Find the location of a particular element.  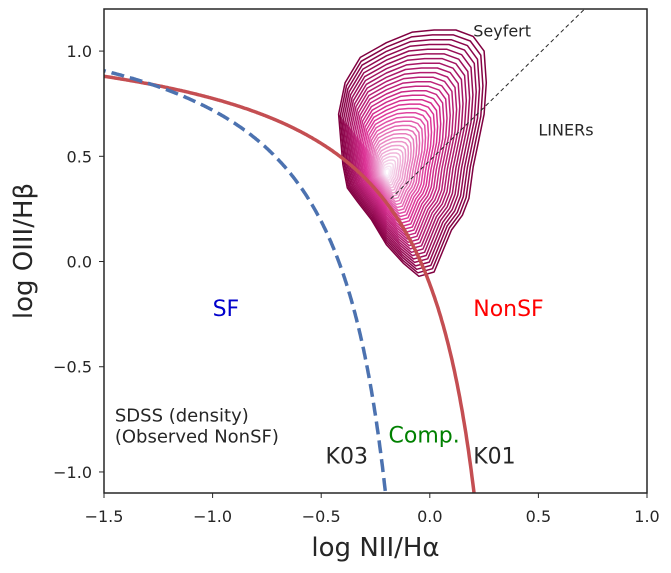

annotation-k03: K03 is located at coordinates (347, 457).